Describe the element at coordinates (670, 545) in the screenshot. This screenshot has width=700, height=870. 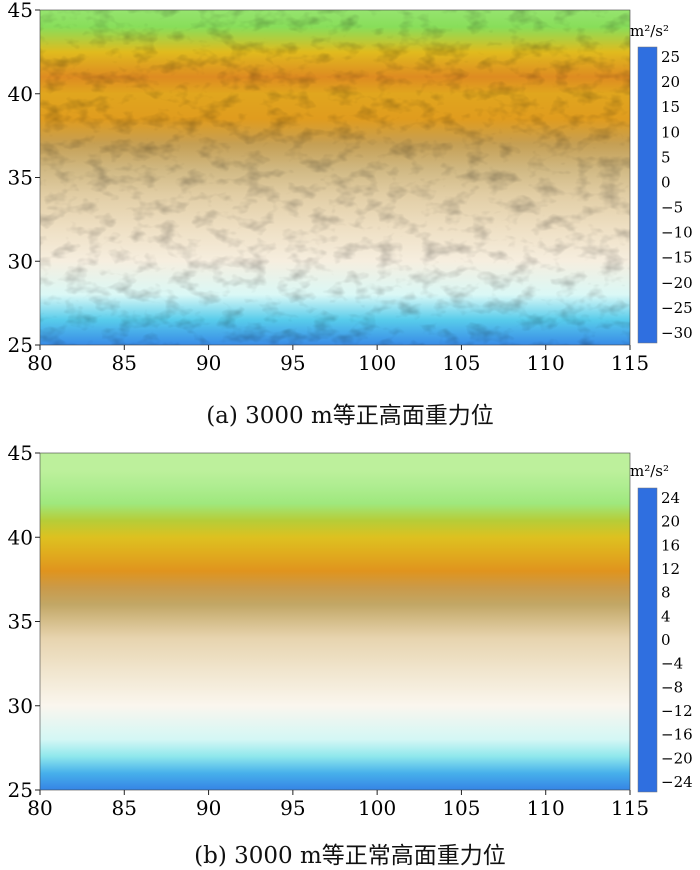
I see `colorbar-tick-label: 16` at that location.